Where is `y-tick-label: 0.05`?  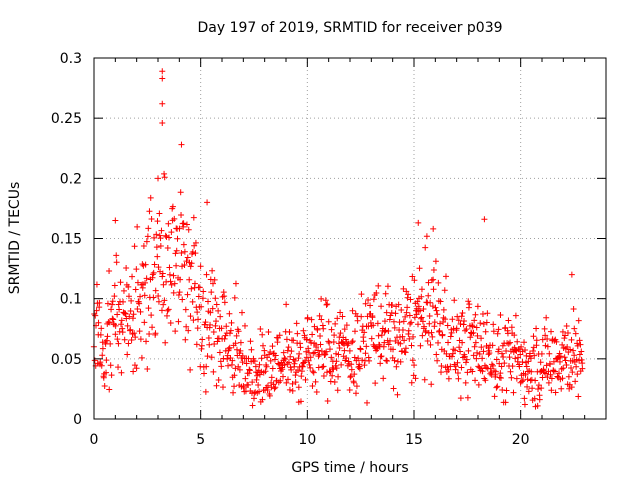 y-tick-label: 0.05 is located at coordinates (66, 360).